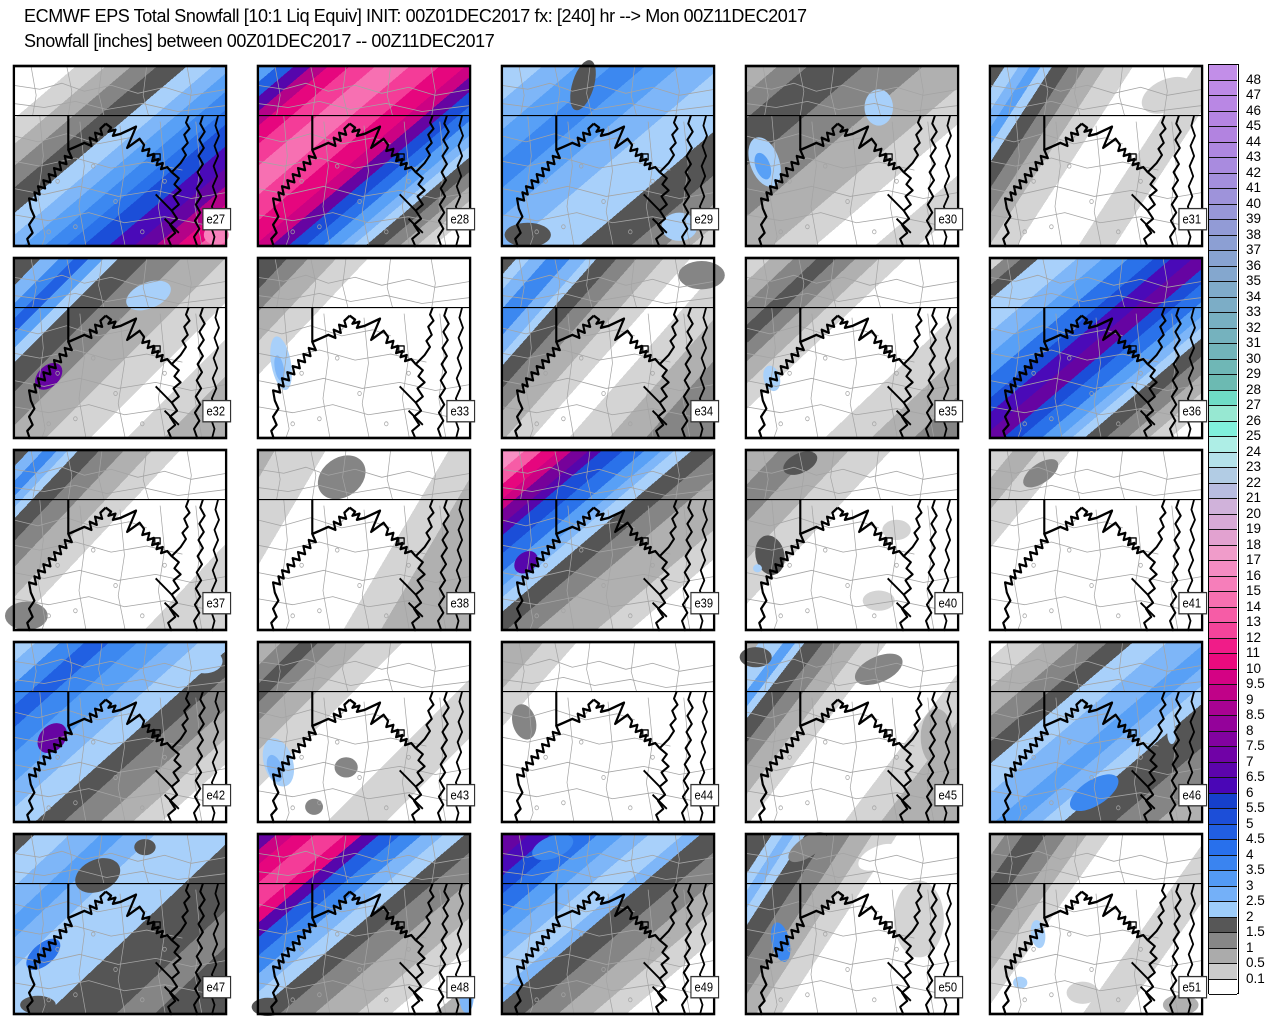 Image resolution: width=1280 pixels, height=1024 pixels. Describe the element at coordinates (1191, 987) in the screenshot. I see `member-label: e51` at that location.